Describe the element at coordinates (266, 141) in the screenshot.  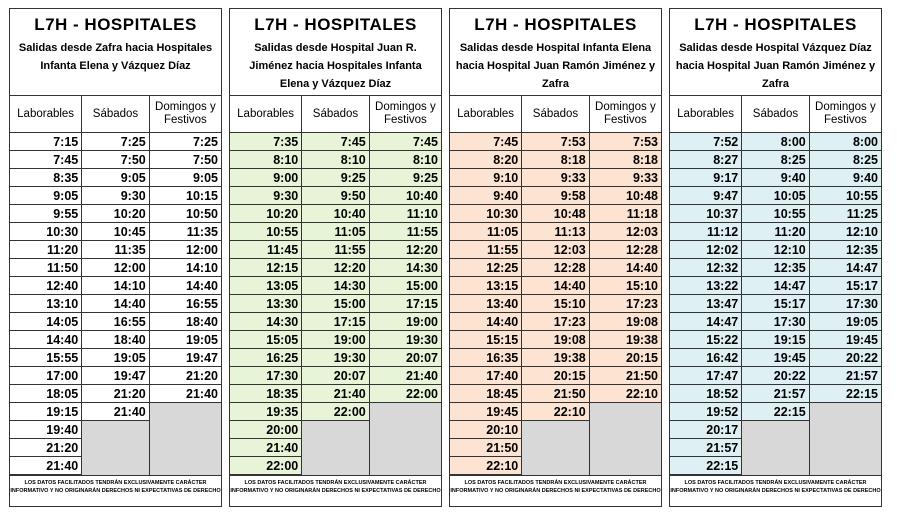
I see `departure-time: 7:35` at that location.